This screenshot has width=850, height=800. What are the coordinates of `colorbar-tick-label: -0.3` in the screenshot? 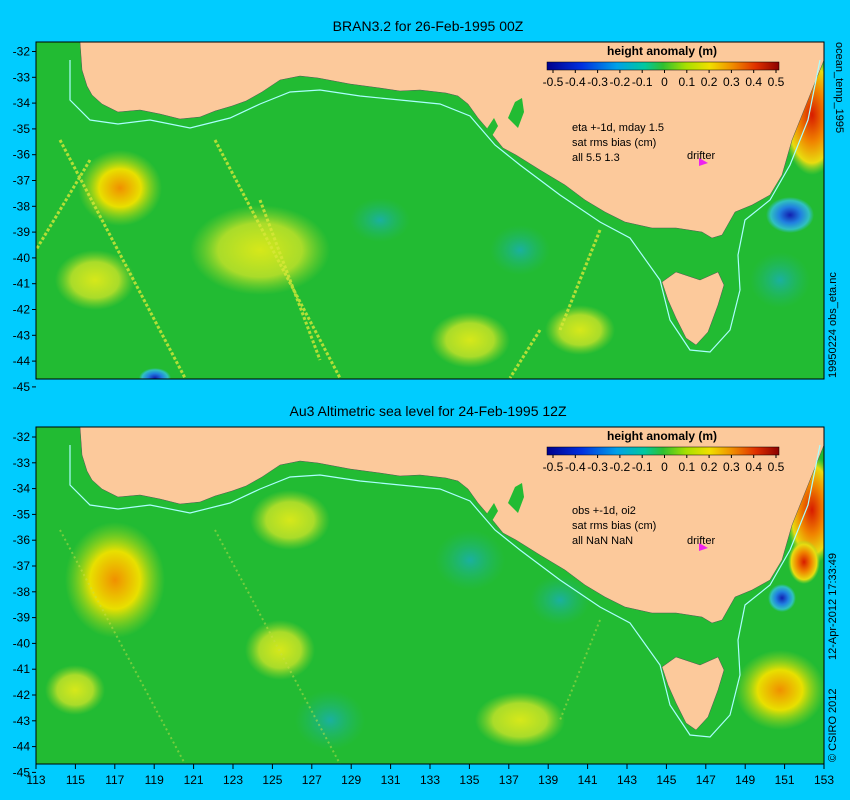 It's located at (597, 82).